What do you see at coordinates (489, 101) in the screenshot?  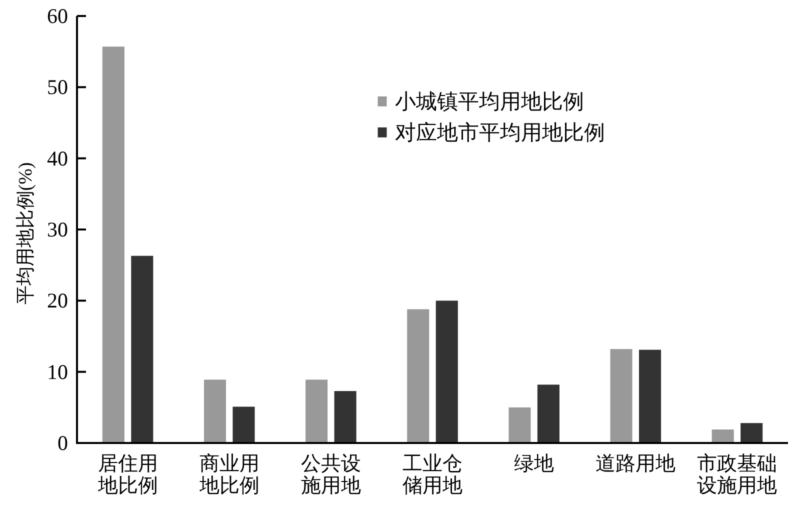 I see `legend-label: 小城镇平均用地比例` at bounding box center [489, 101].